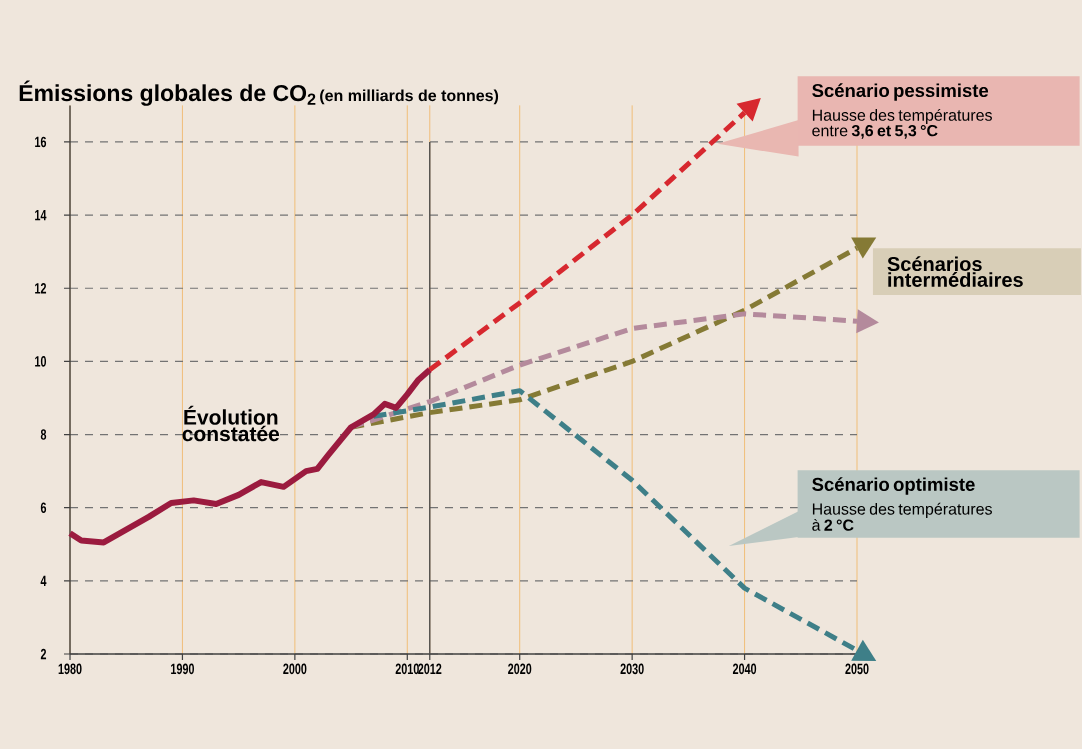  Describe the element at coordinates (41, 361) in the screenshot. I see `y-tick-label: 10` at that location.